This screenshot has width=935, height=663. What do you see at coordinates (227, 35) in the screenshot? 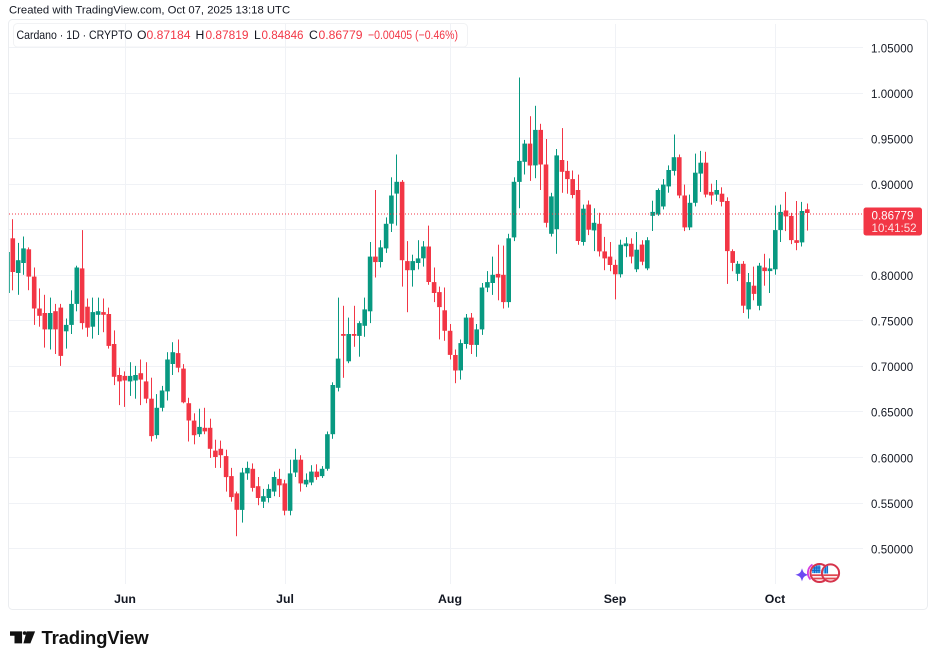
I see `svg-text: 0.87819` at bounding box center [227, 35].